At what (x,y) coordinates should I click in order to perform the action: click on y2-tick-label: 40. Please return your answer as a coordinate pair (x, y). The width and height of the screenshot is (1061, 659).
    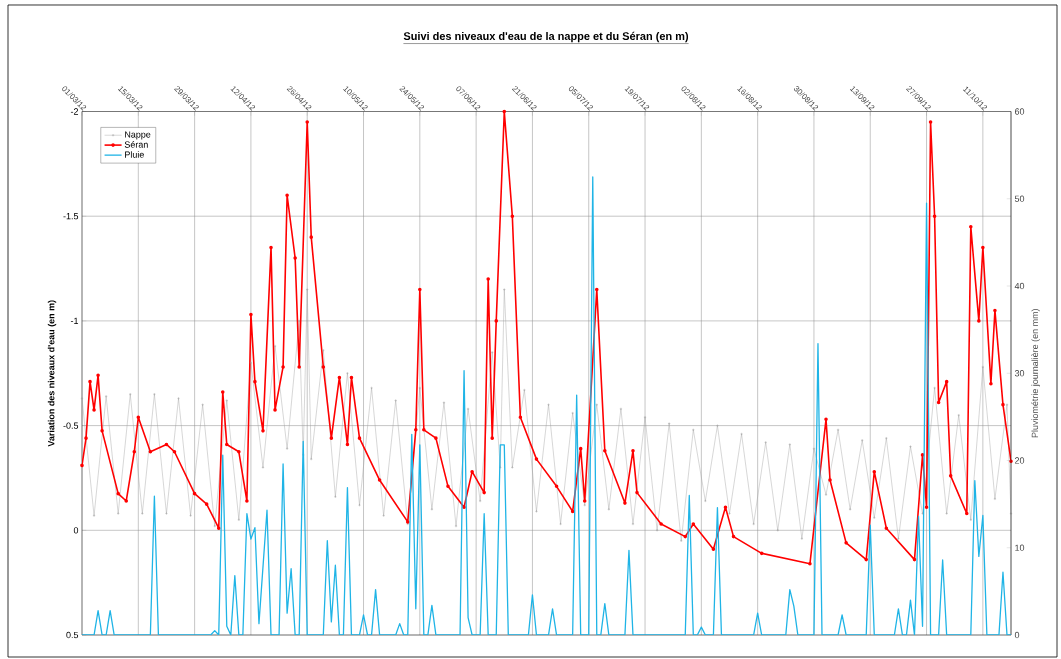
    Looking at the image, I should click on (1019, 286).